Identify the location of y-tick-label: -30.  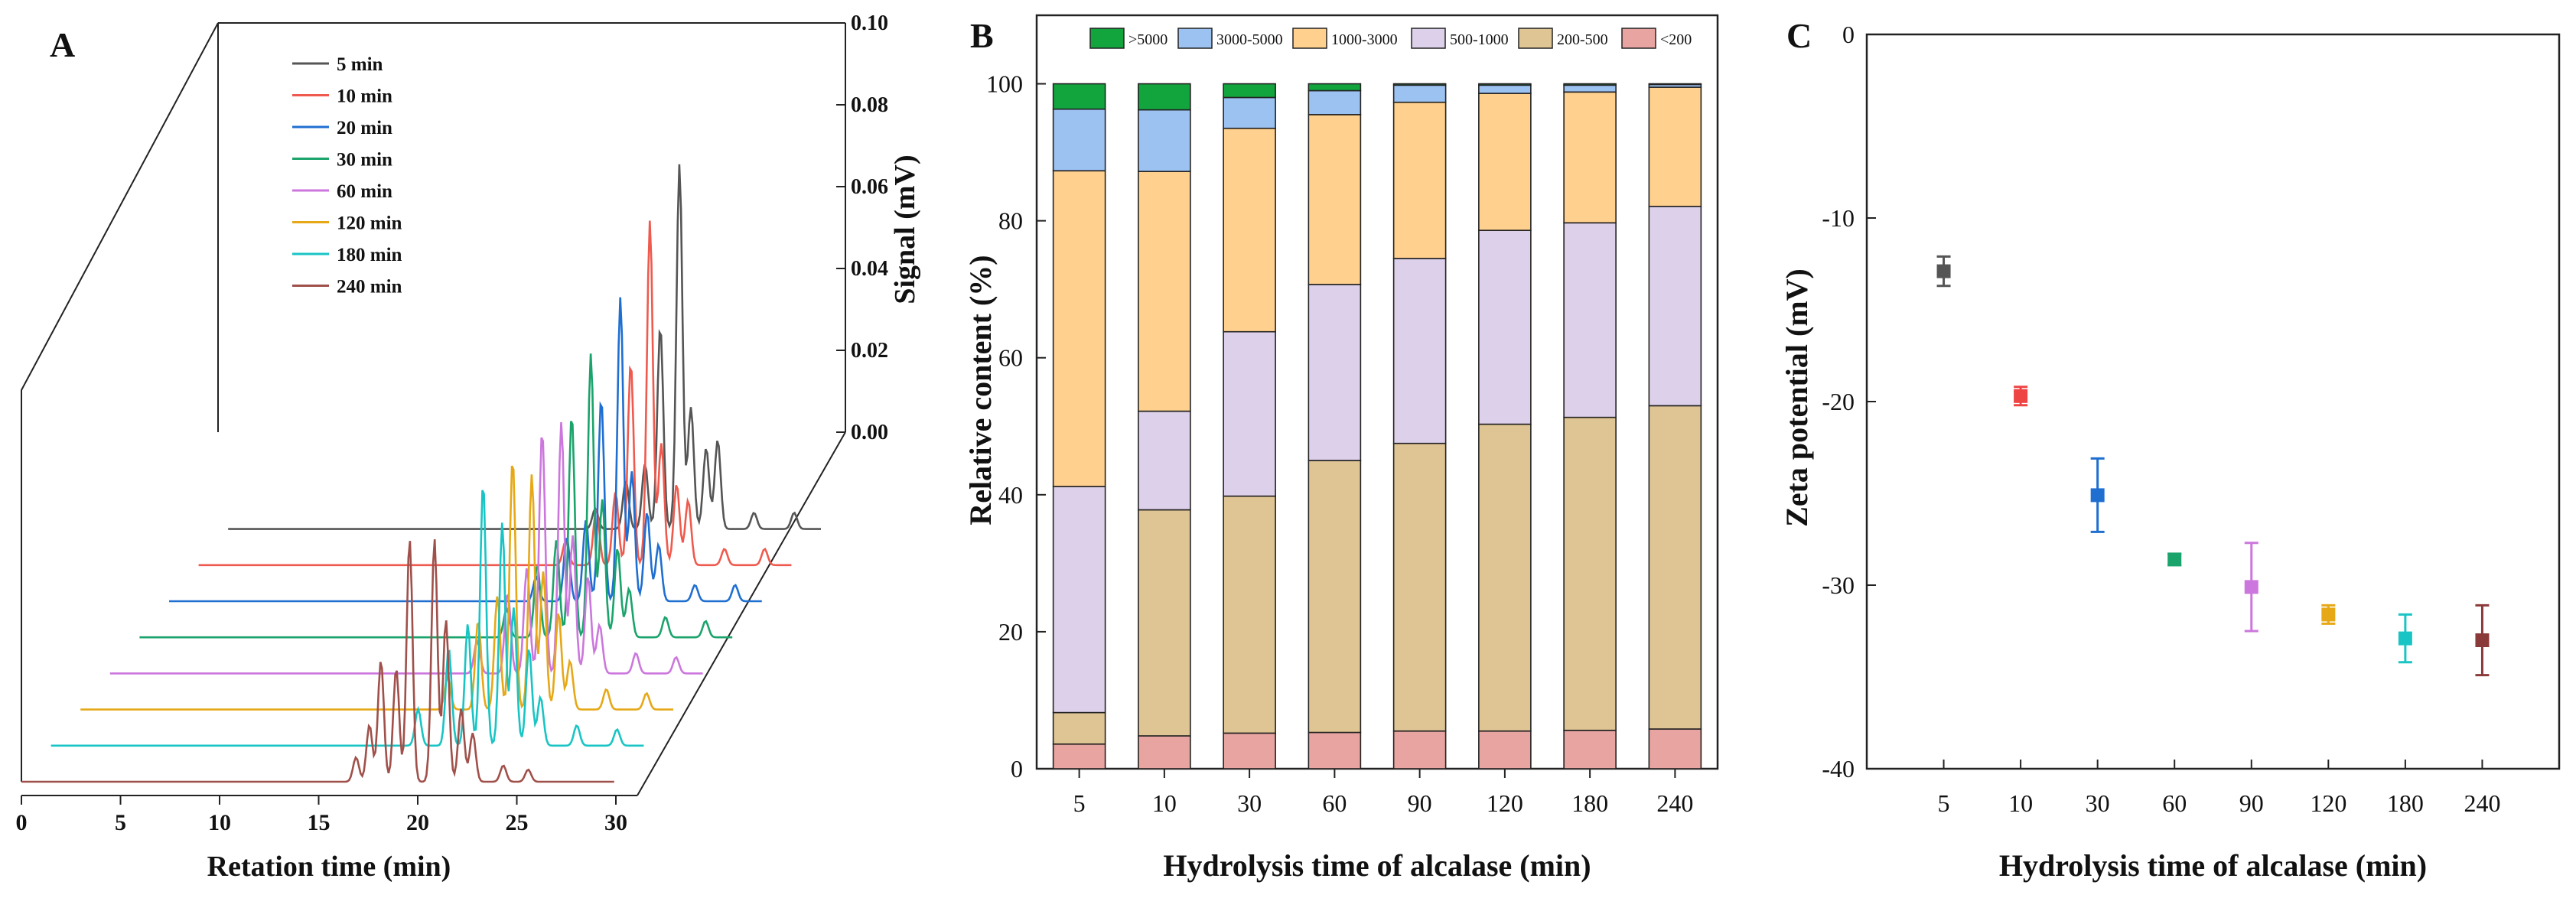
(1838, 585).